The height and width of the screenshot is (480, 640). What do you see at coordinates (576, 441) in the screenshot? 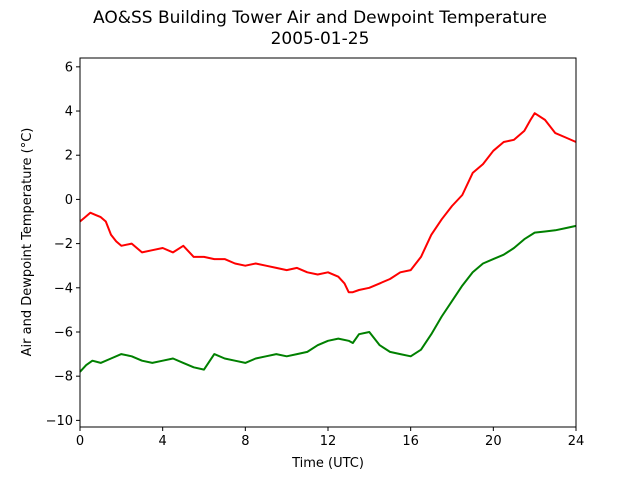
I see `x-tick-label: 24` at bounding box center [576, 441].